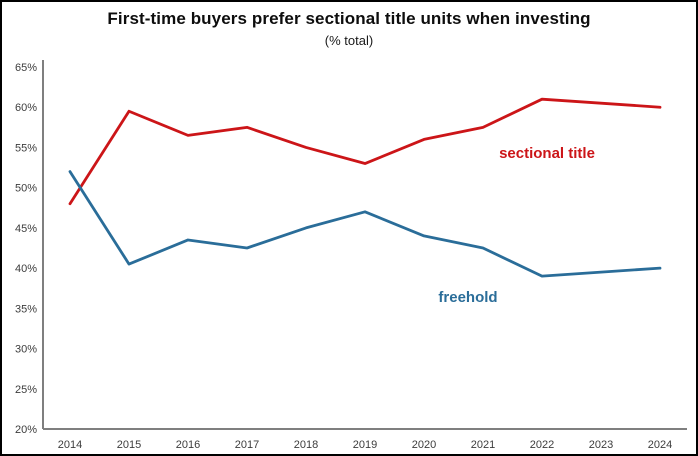  What do you see at coordinates (349, 40) in the screenshot?
I see `chart-subtitle: (% total)` at bounding box center [349, 40].